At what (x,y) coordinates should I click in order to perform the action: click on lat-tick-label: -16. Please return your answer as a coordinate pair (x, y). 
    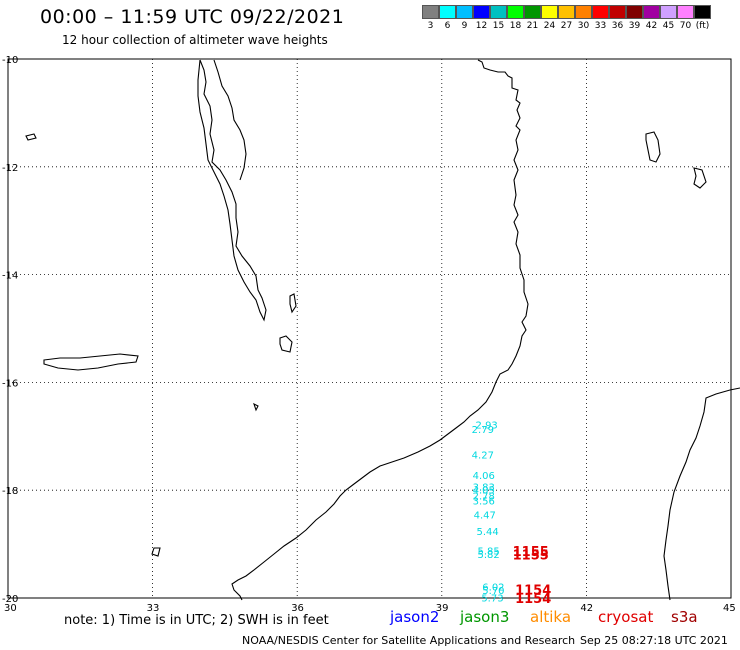
    Looking at the image, I should click on (10, 383).